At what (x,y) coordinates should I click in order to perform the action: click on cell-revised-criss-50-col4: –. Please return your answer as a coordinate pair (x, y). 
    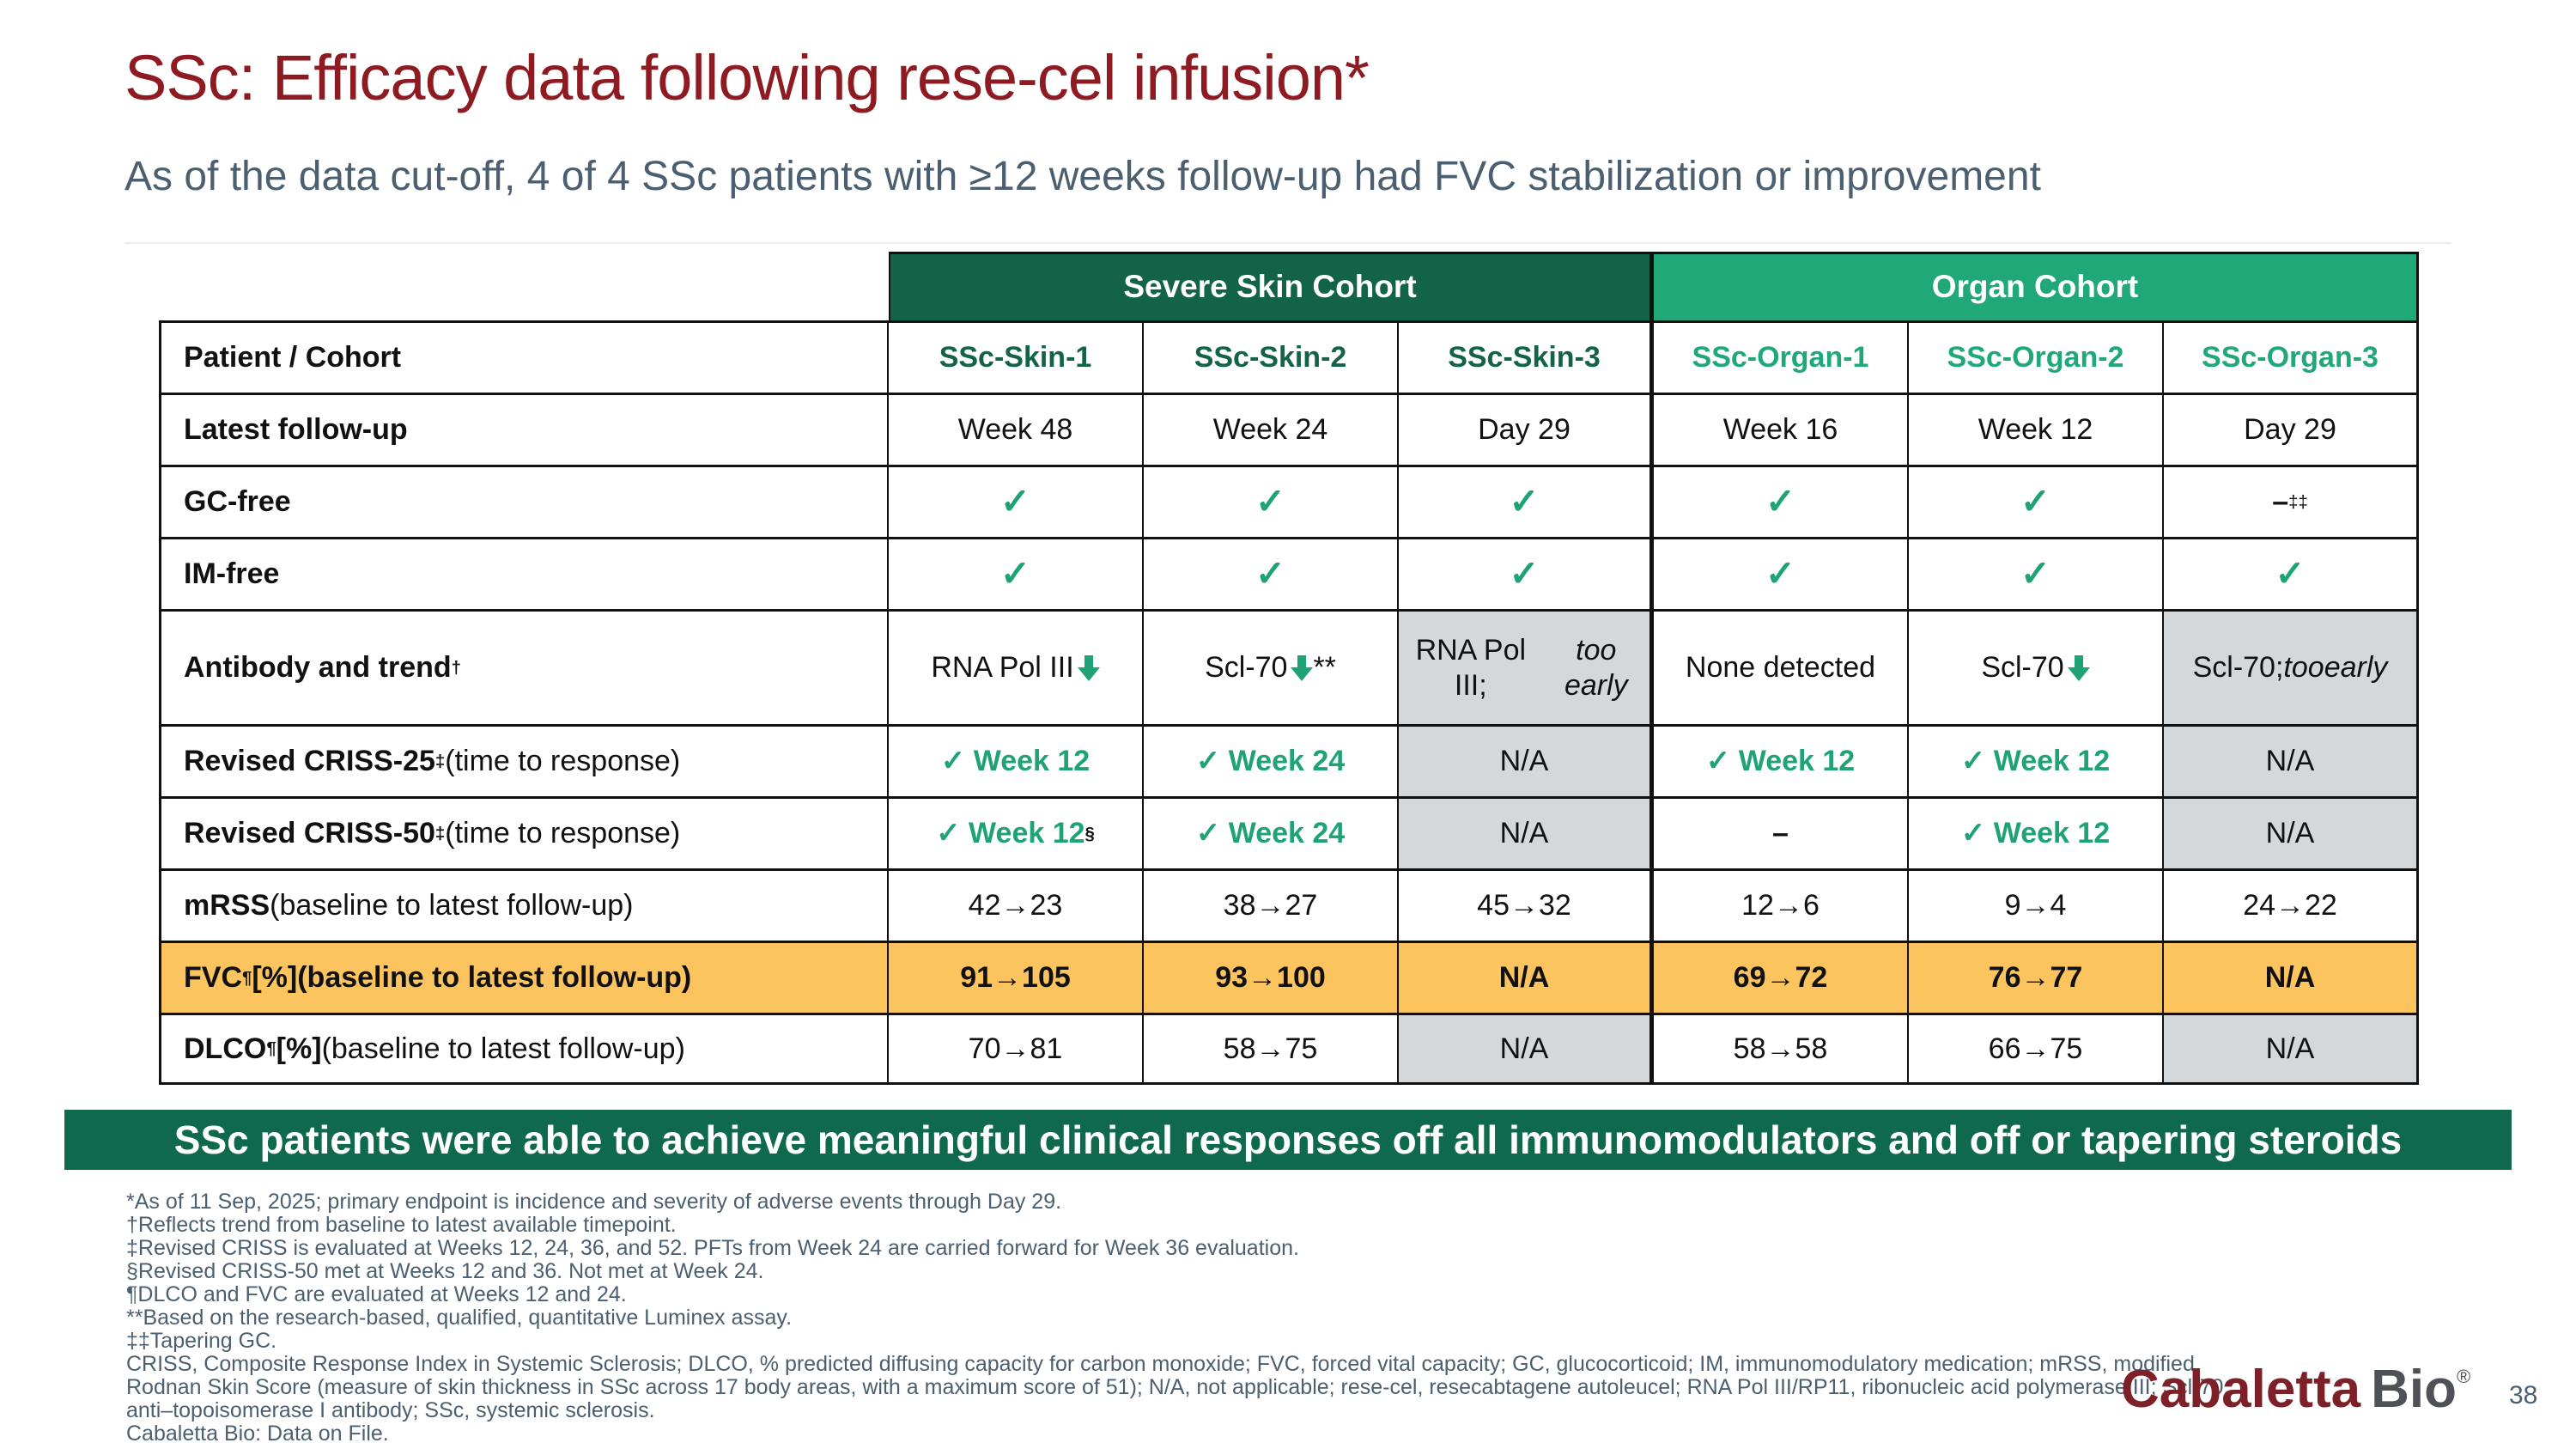
    Looking at the image, I should click on (1782, 832).